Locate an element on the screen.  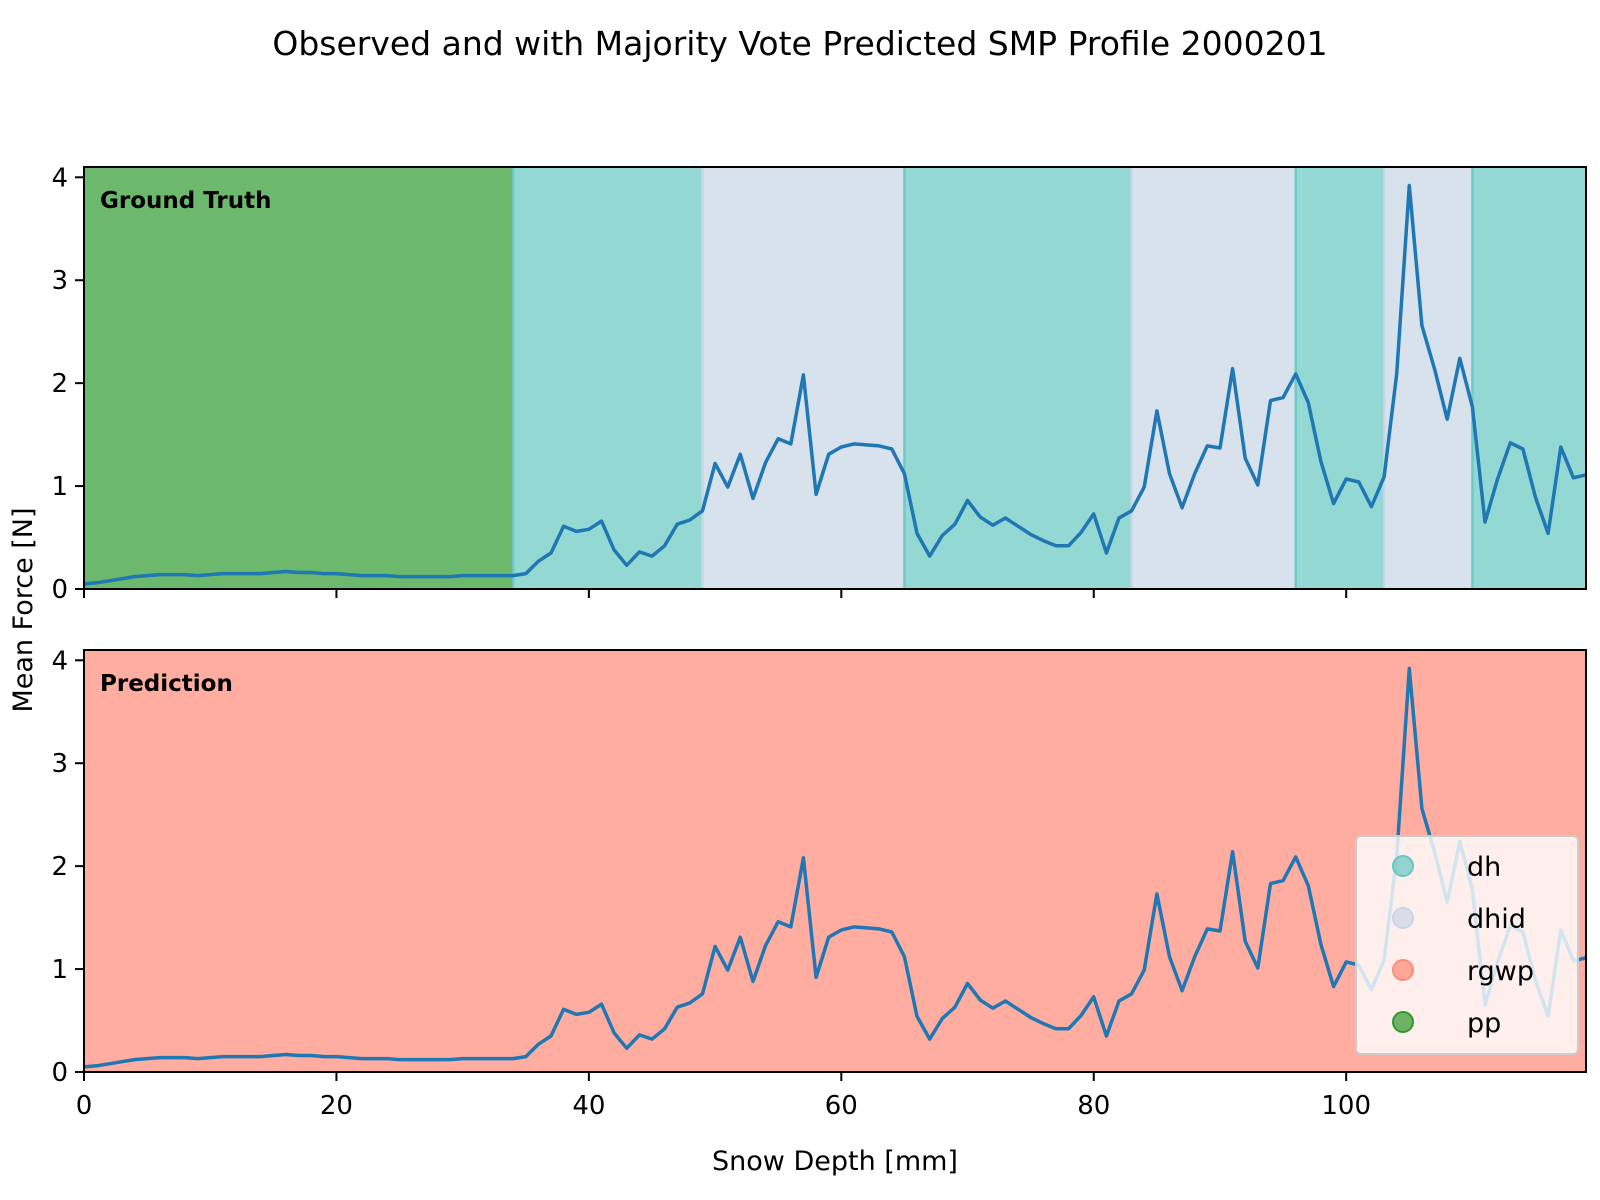
legend-label: pp is located at coordinates (1484, 1023).